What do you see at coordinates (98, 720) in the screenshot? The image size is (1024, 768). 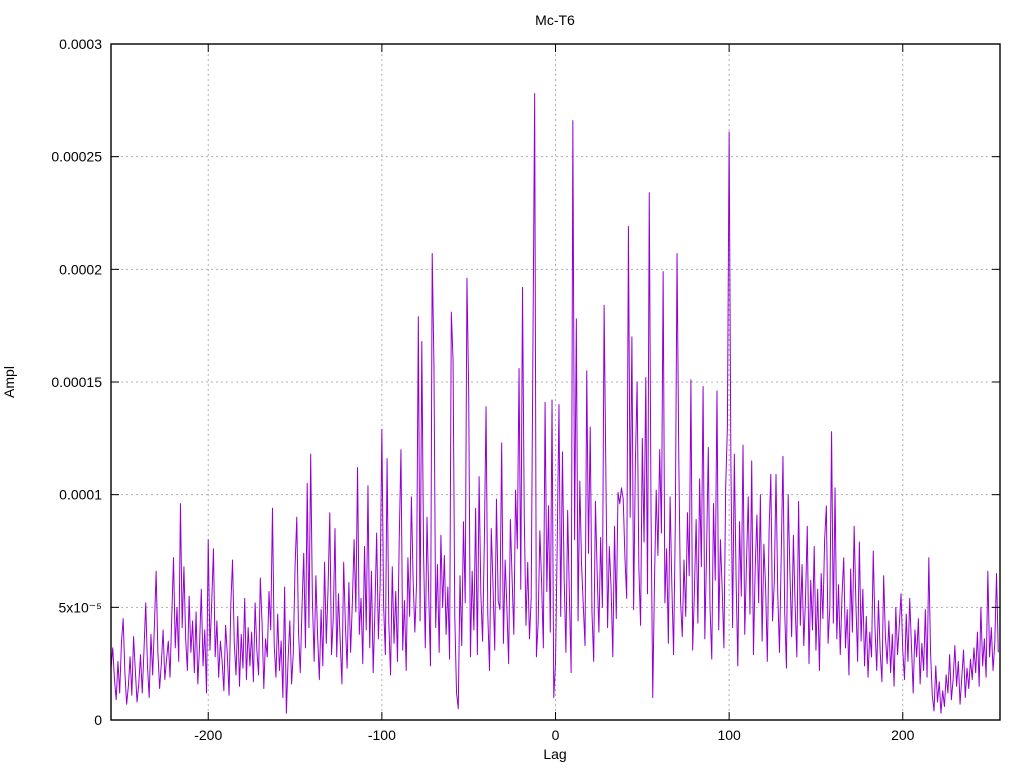 I see `y-tick-label: 0` at bounding box center [98, 720].